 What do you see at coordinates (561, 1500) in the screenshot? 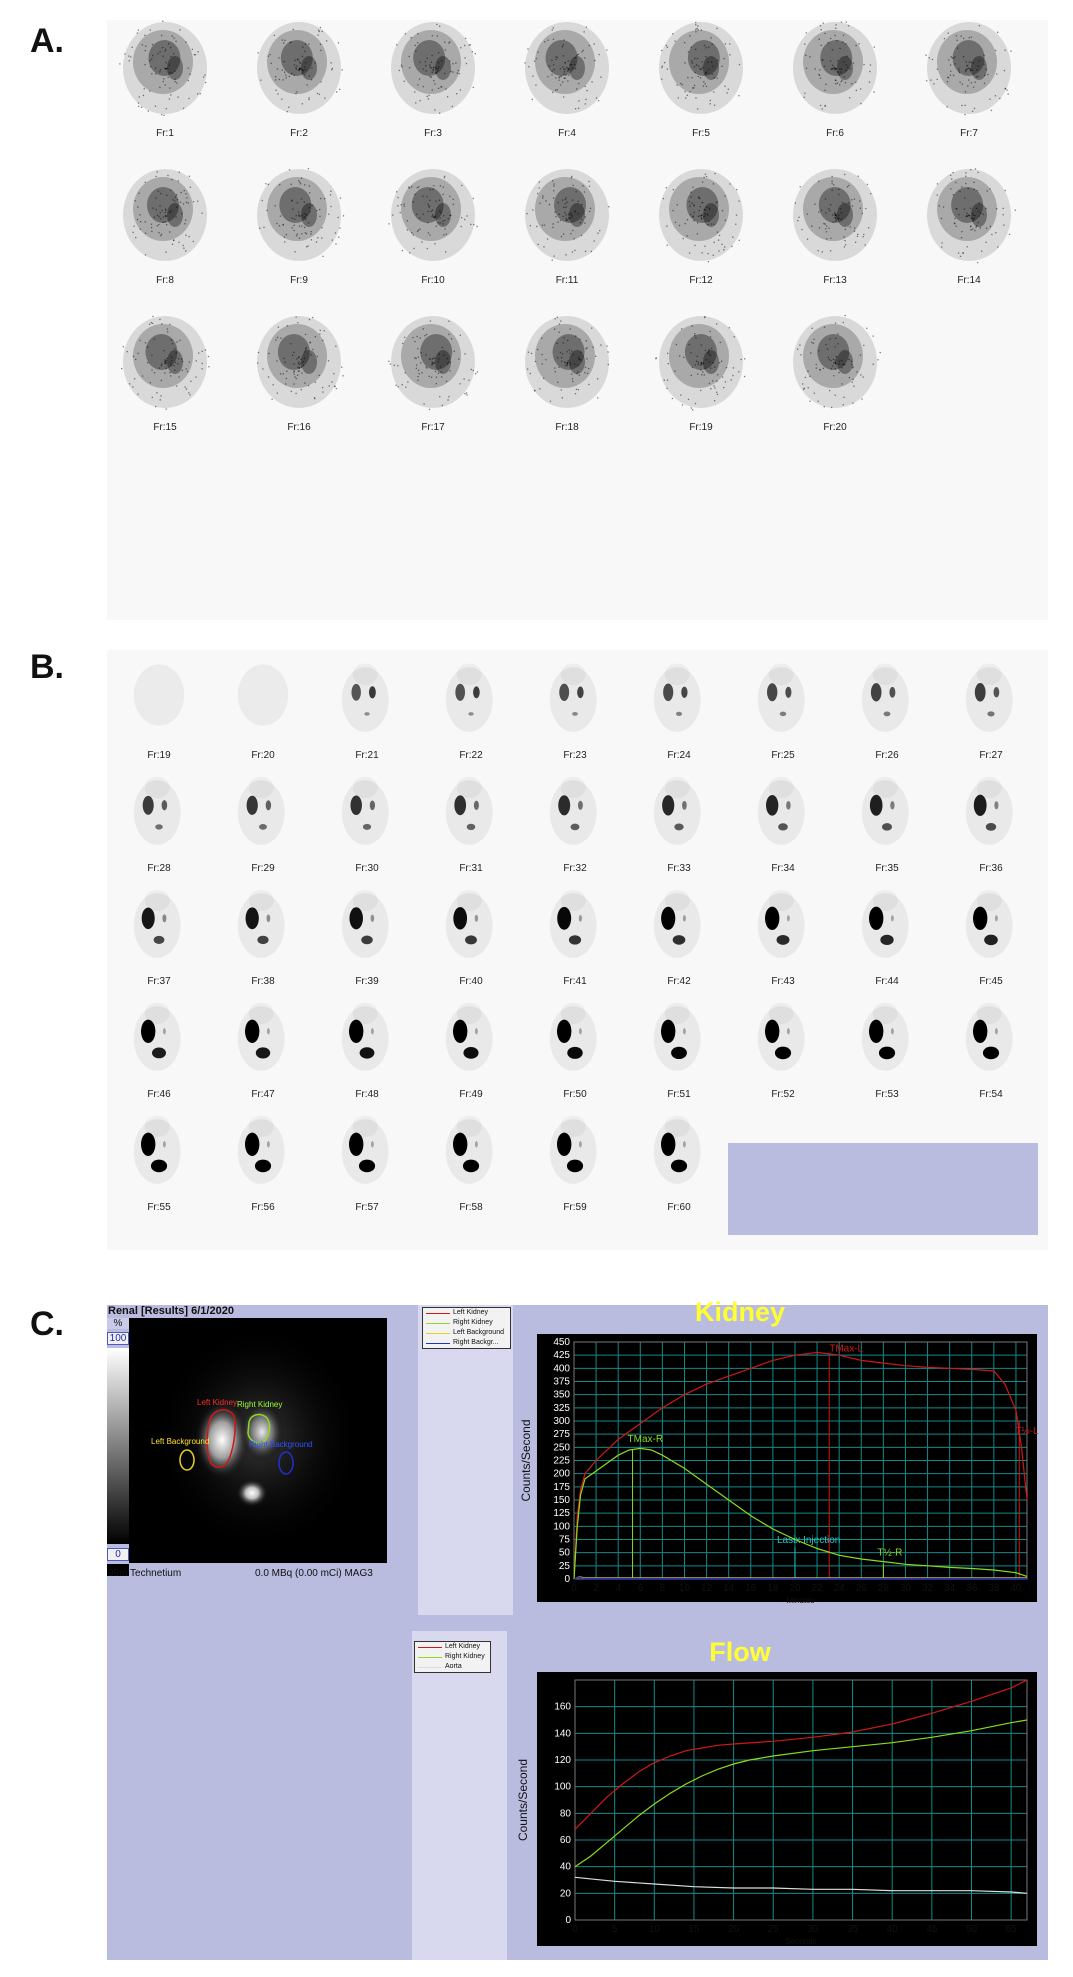
I see `y-tick-label: 150` at bounding box center [561, 1500].